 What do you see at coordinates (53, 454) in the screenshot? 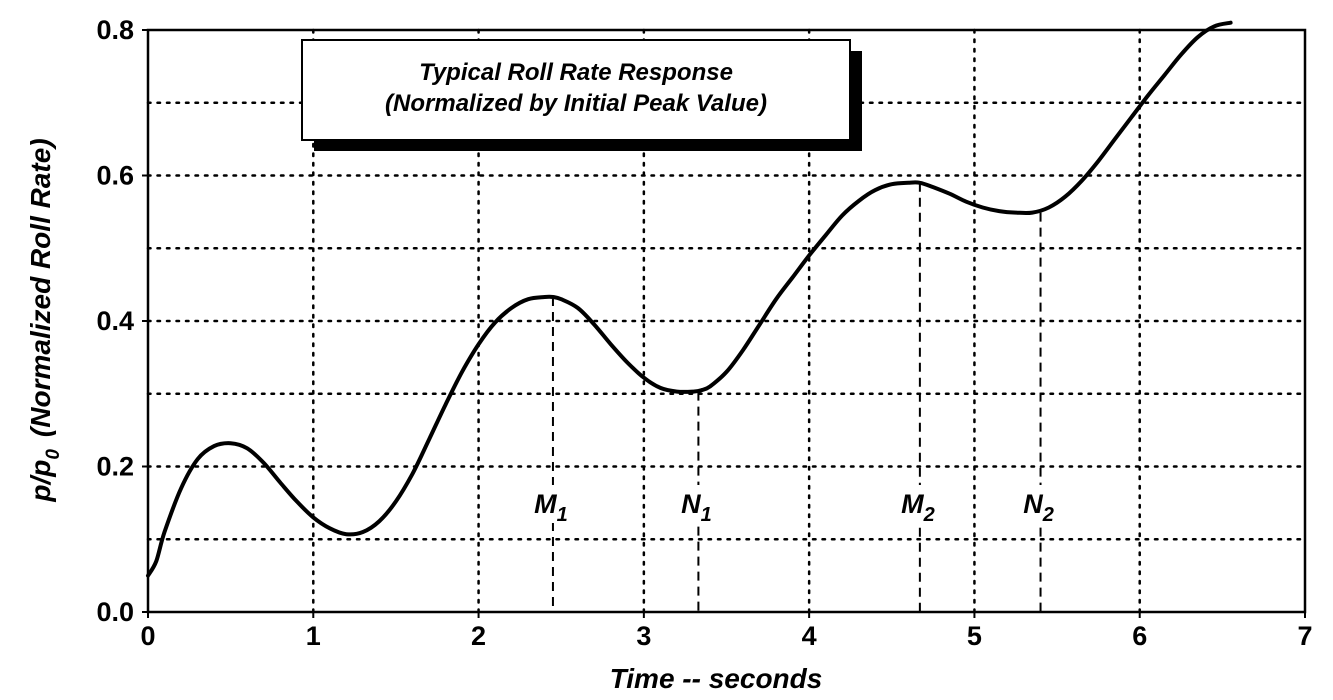
I see `y-axis-label-subscript: 0` at bounding box center [53, 454].